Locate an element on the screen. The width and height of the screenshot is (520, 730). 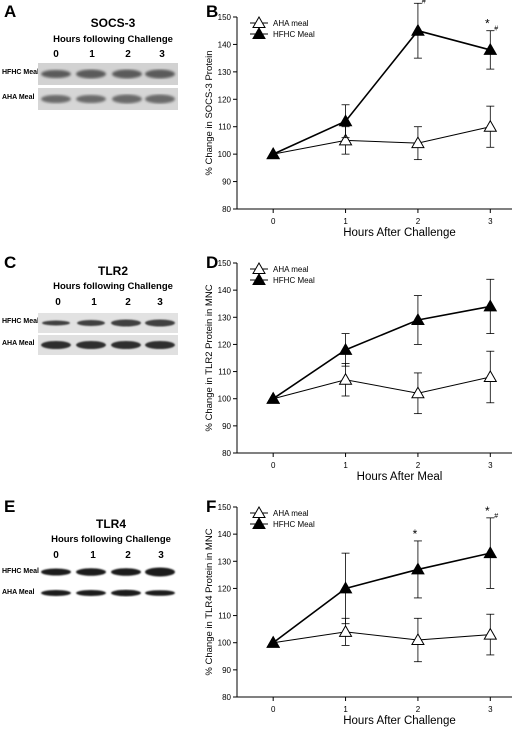
blot-subtitle-c: Hours following Challenge is located at coordinates (113, 286).